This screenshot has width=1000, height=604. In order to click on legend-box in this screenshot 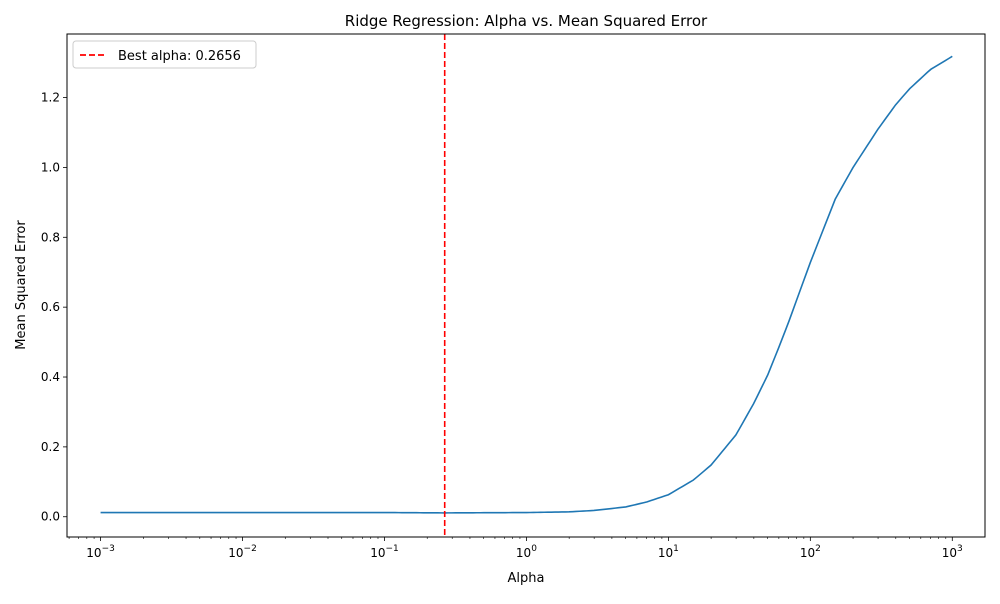, I will do `click(164, 54)`.